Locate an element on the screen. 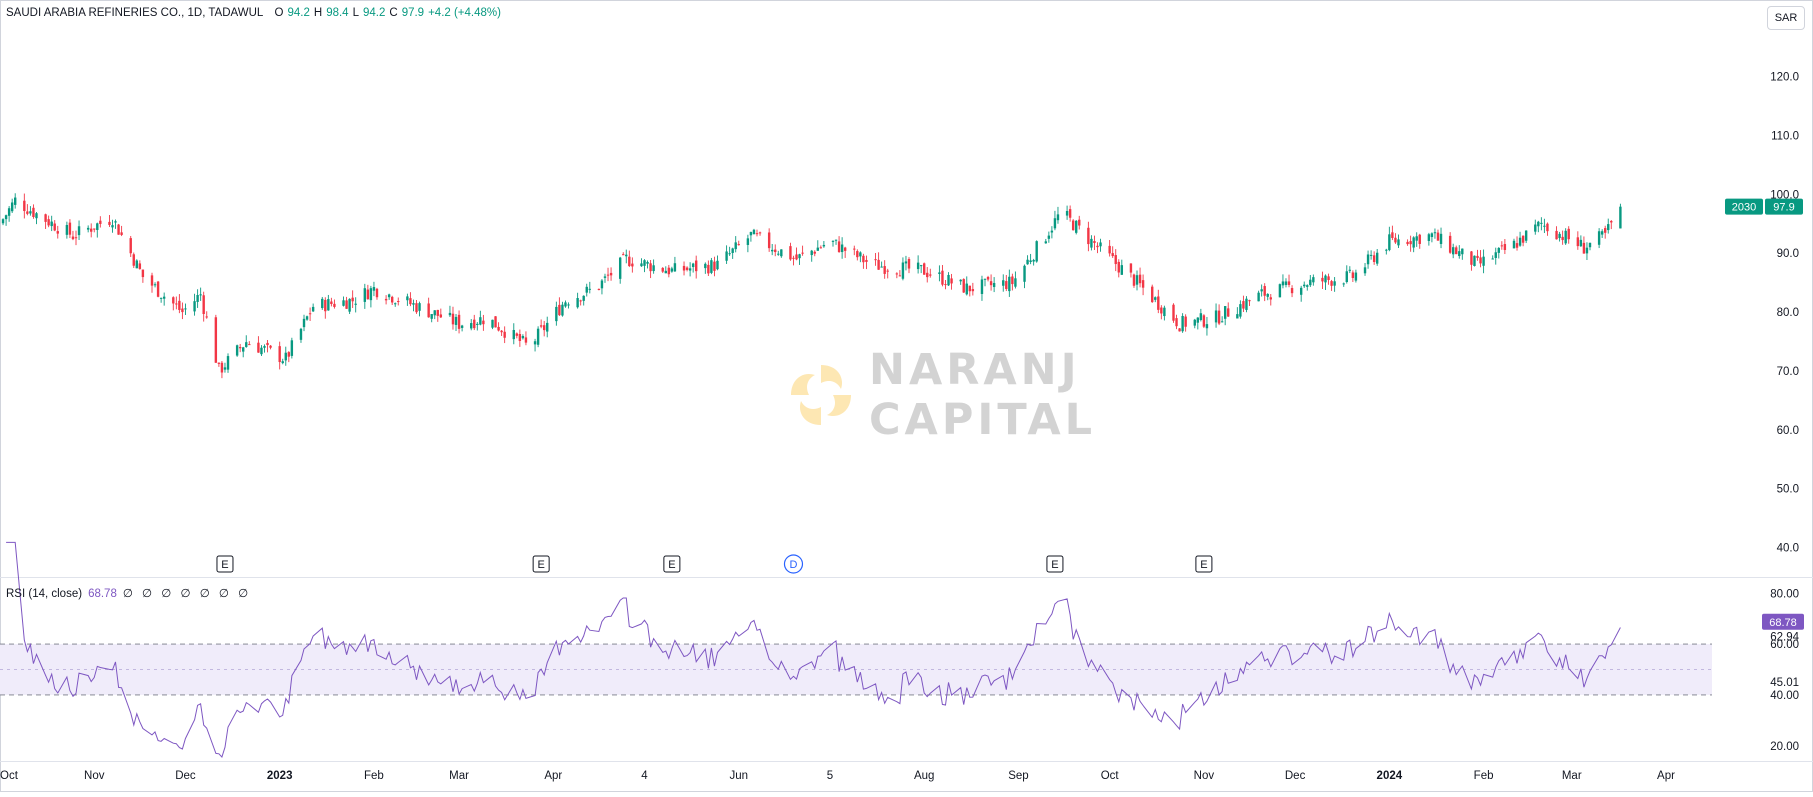 The image size is (1813, 797). high-value: 98.4 is located at coordinates (337, 13).